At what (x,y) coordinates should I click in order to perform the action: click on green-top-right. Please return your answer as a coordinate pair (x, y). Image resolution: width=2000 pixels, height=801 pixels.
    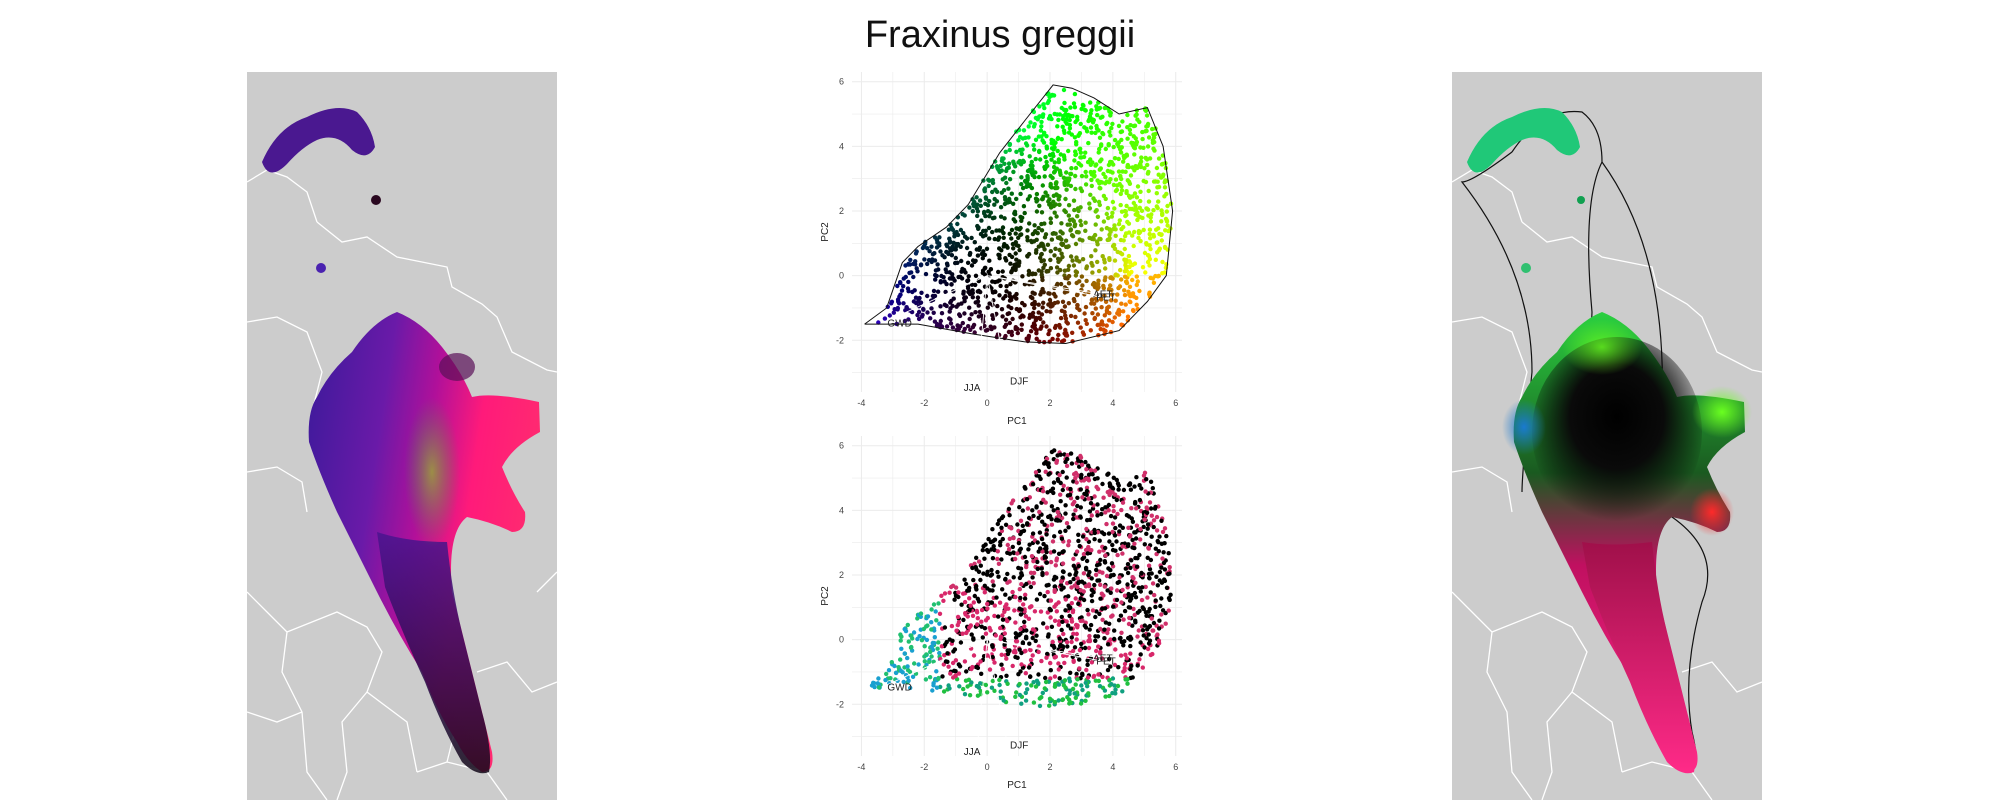
    Looking at the image, I should click on (1602, 347).